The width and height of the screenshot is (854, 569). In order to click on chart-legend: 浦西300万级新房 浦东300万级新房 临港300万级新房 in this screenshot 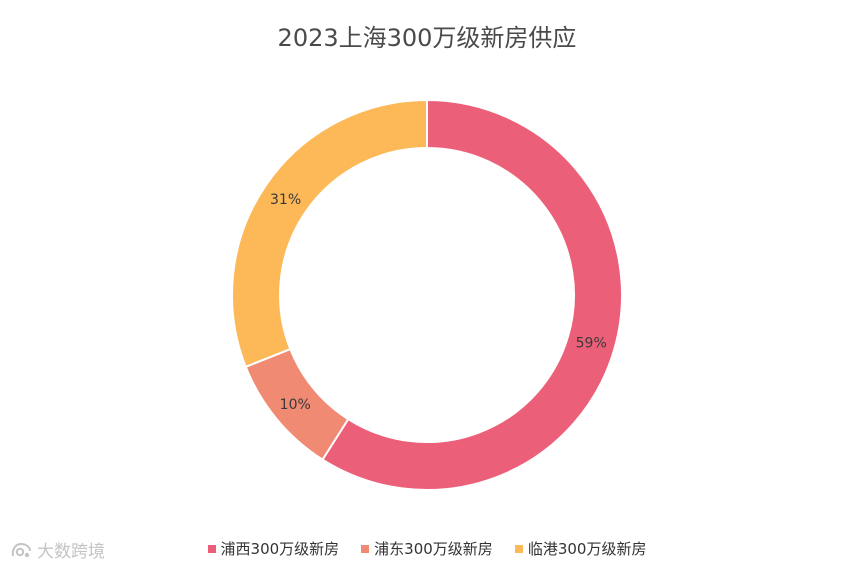, I will do `click(427, 548)`.